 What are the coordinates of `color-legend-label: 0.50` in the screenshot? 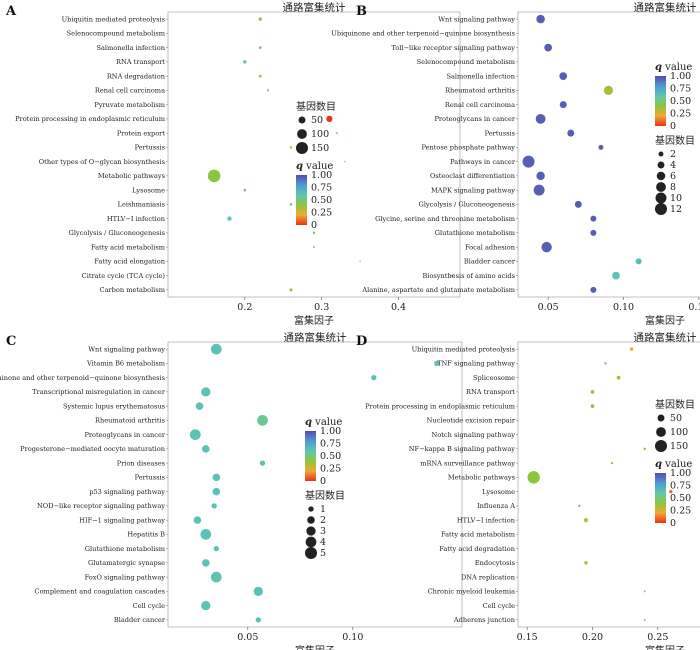 It's located at (680, 101).